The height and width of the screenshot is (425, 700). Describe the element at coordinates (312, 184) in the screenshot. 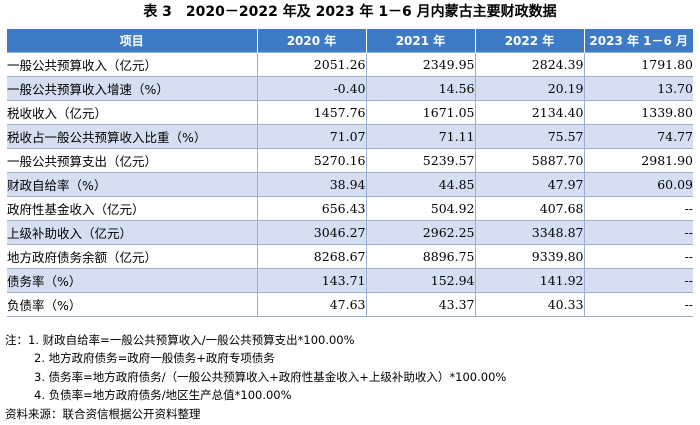

I see `cell-value: 38.94` at that location.